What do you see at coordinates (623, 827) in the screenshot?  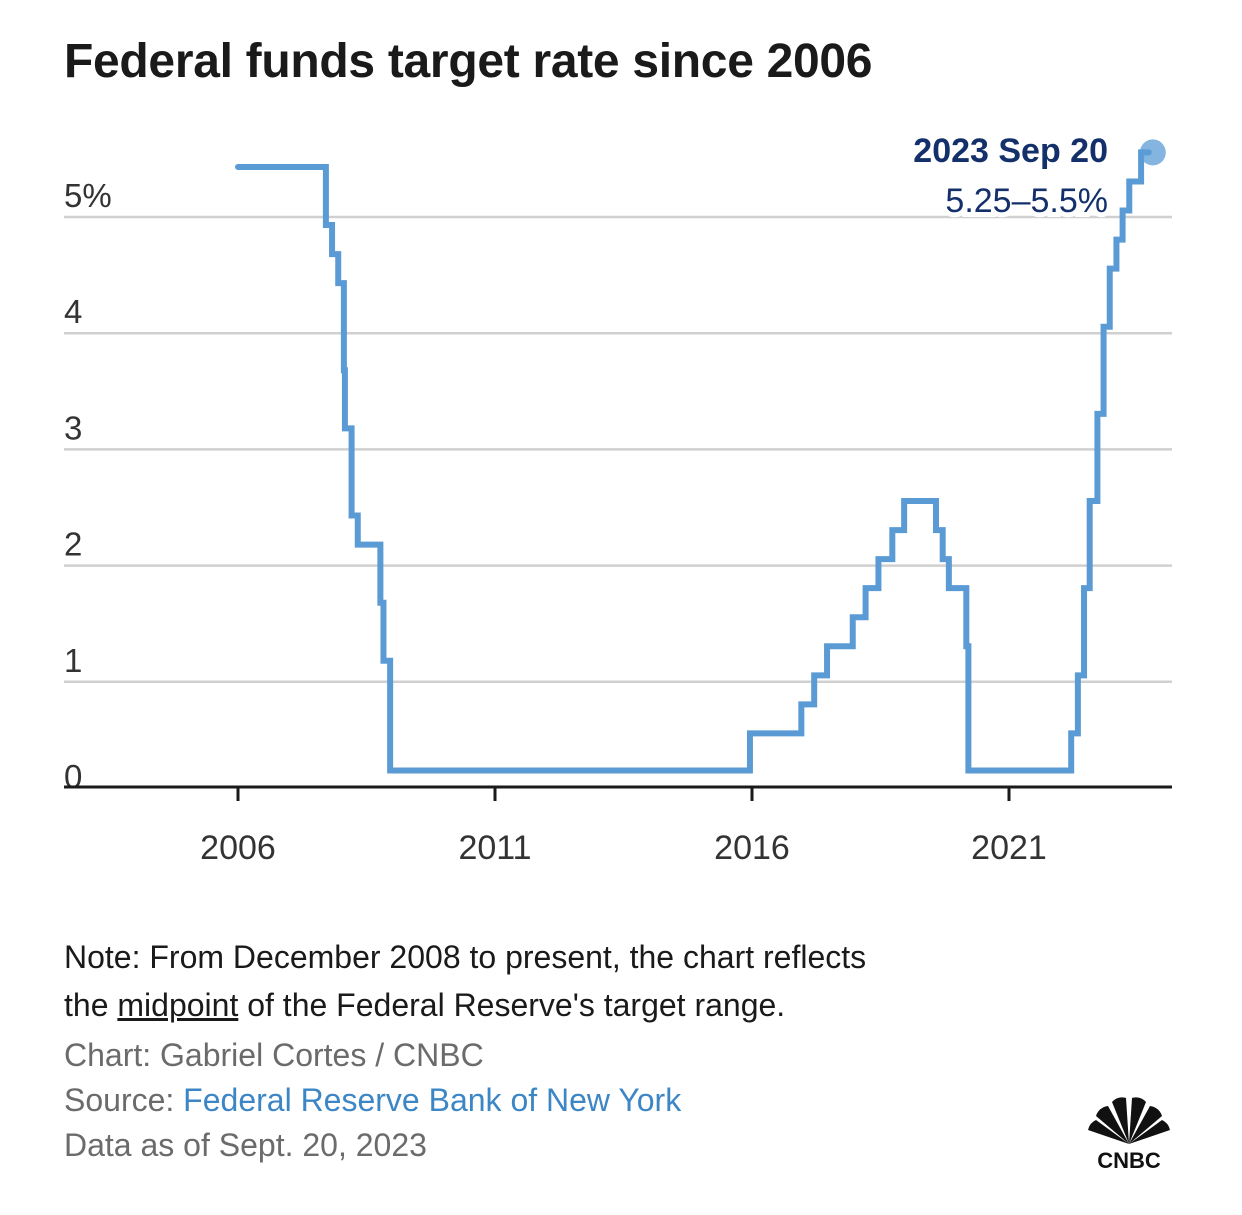 I see `x-axis-ticks: 2006 2011 2016 2021` at bounding box center [623, 827].